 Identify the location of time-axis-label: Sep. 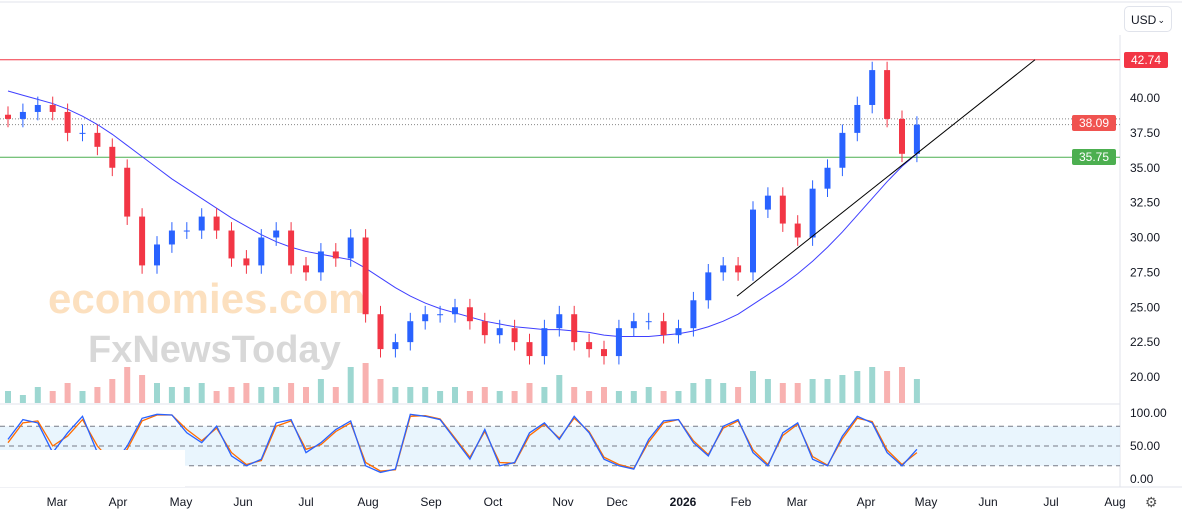
(431, 502).